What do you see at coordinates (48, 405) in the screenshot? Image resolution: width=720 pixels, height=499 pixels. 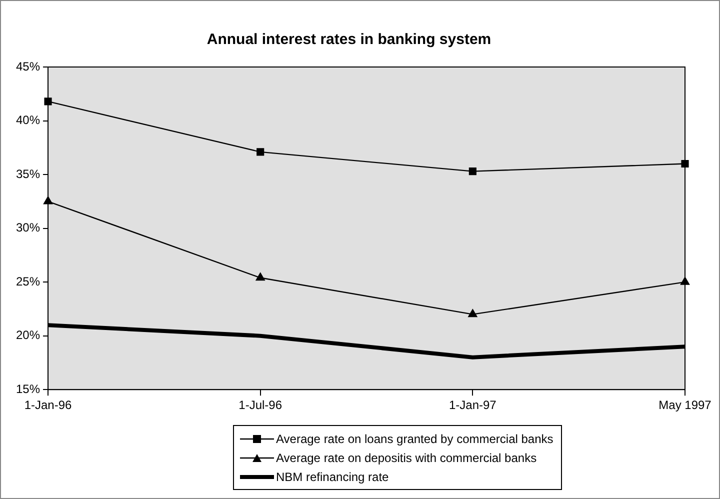 I see `x-tick-label: 1-Jan-96` at bounding box center [48, 405].